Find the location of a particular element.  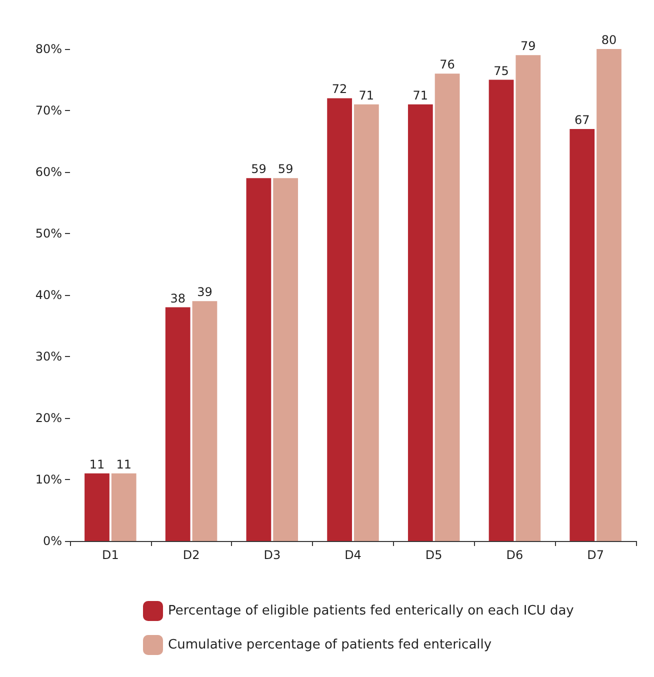

y-tick-label: 20% is located at coordinates (48, 418).